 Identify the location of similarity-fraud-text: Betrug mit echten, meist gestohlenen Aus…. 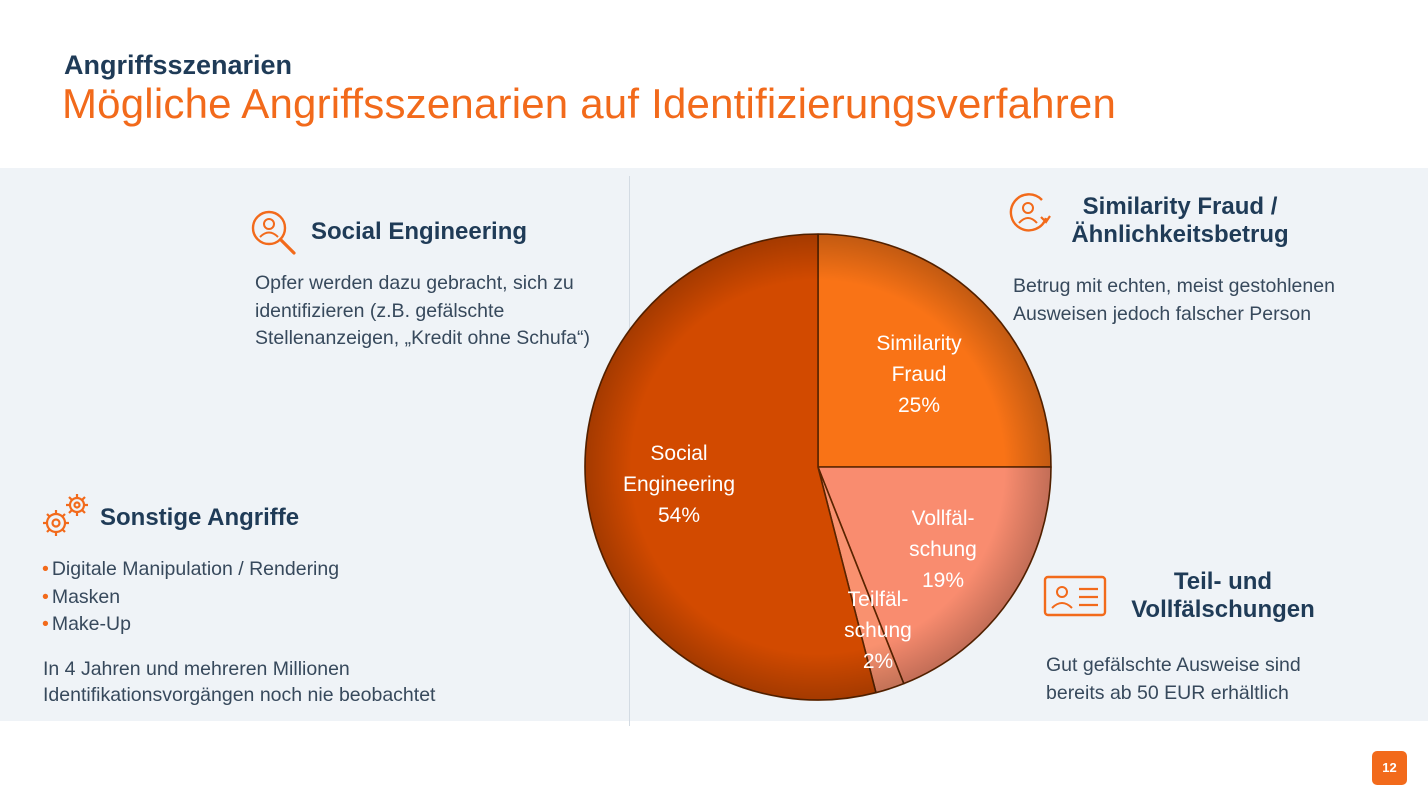
(1174, 300).